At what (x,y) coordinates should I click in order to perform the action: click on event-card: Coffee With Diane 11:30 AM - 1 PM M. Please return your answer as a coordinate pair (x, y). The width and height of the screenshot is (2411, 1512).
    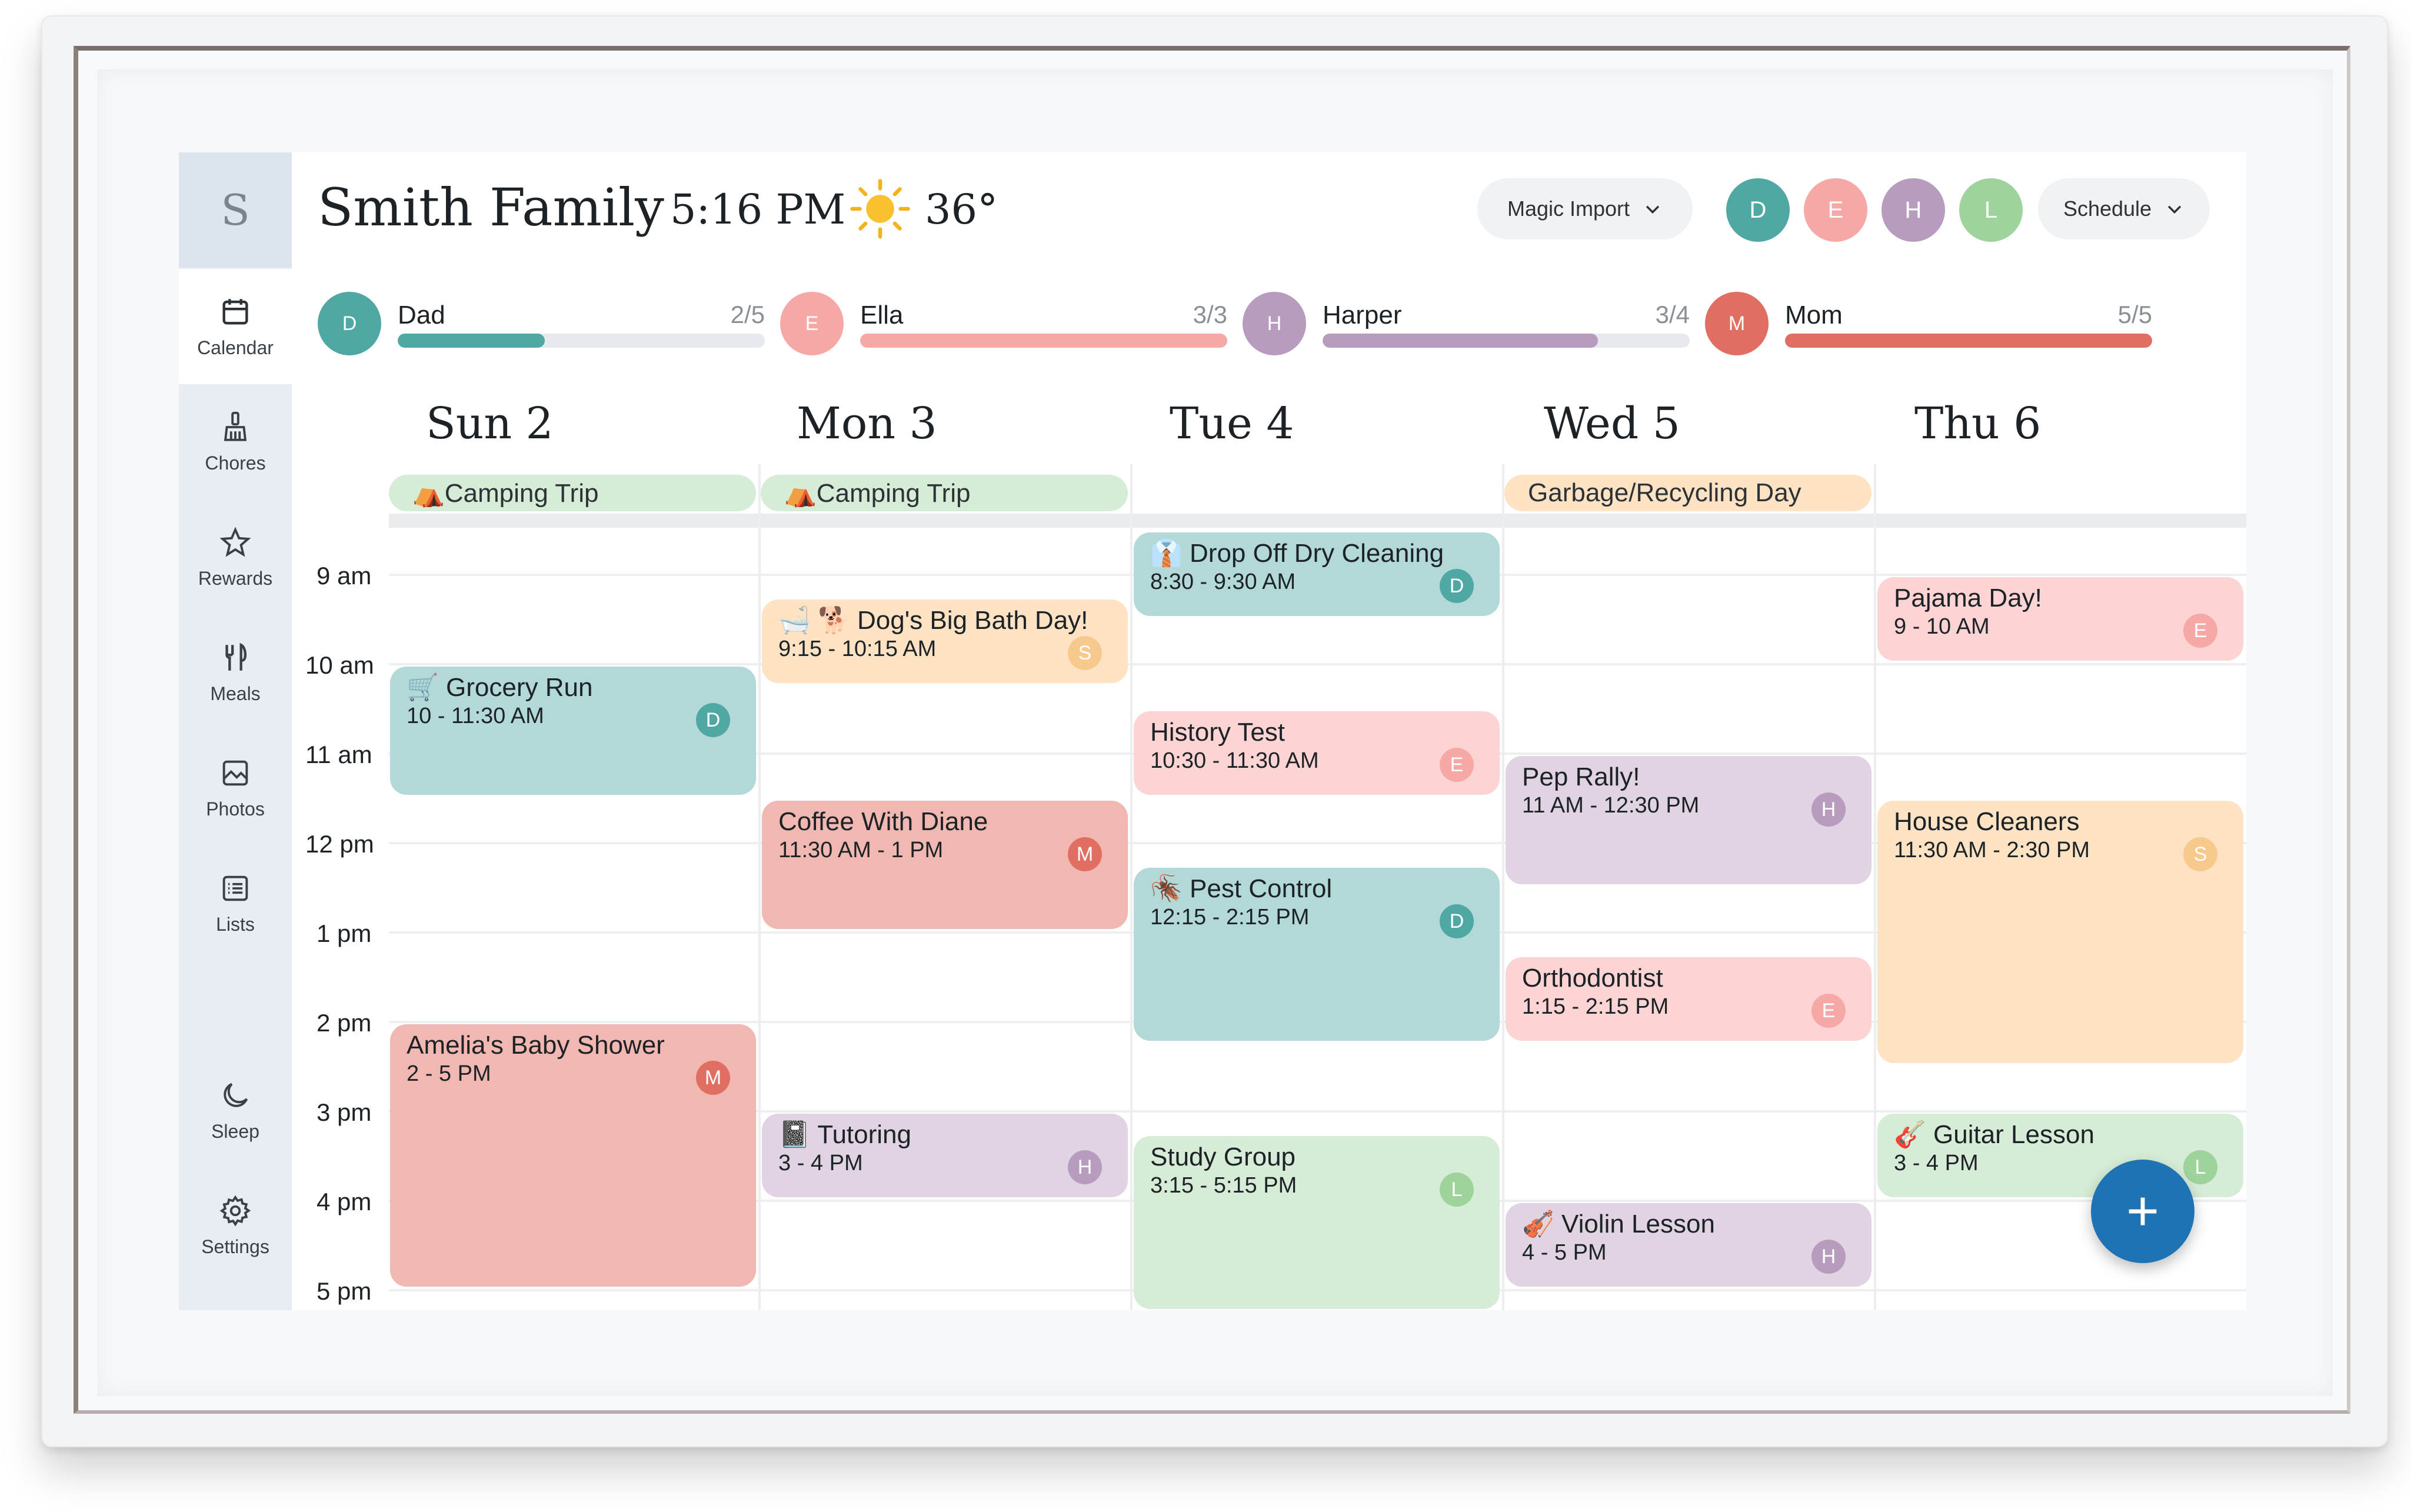
    Looking at the image, I should click on (945, 865).